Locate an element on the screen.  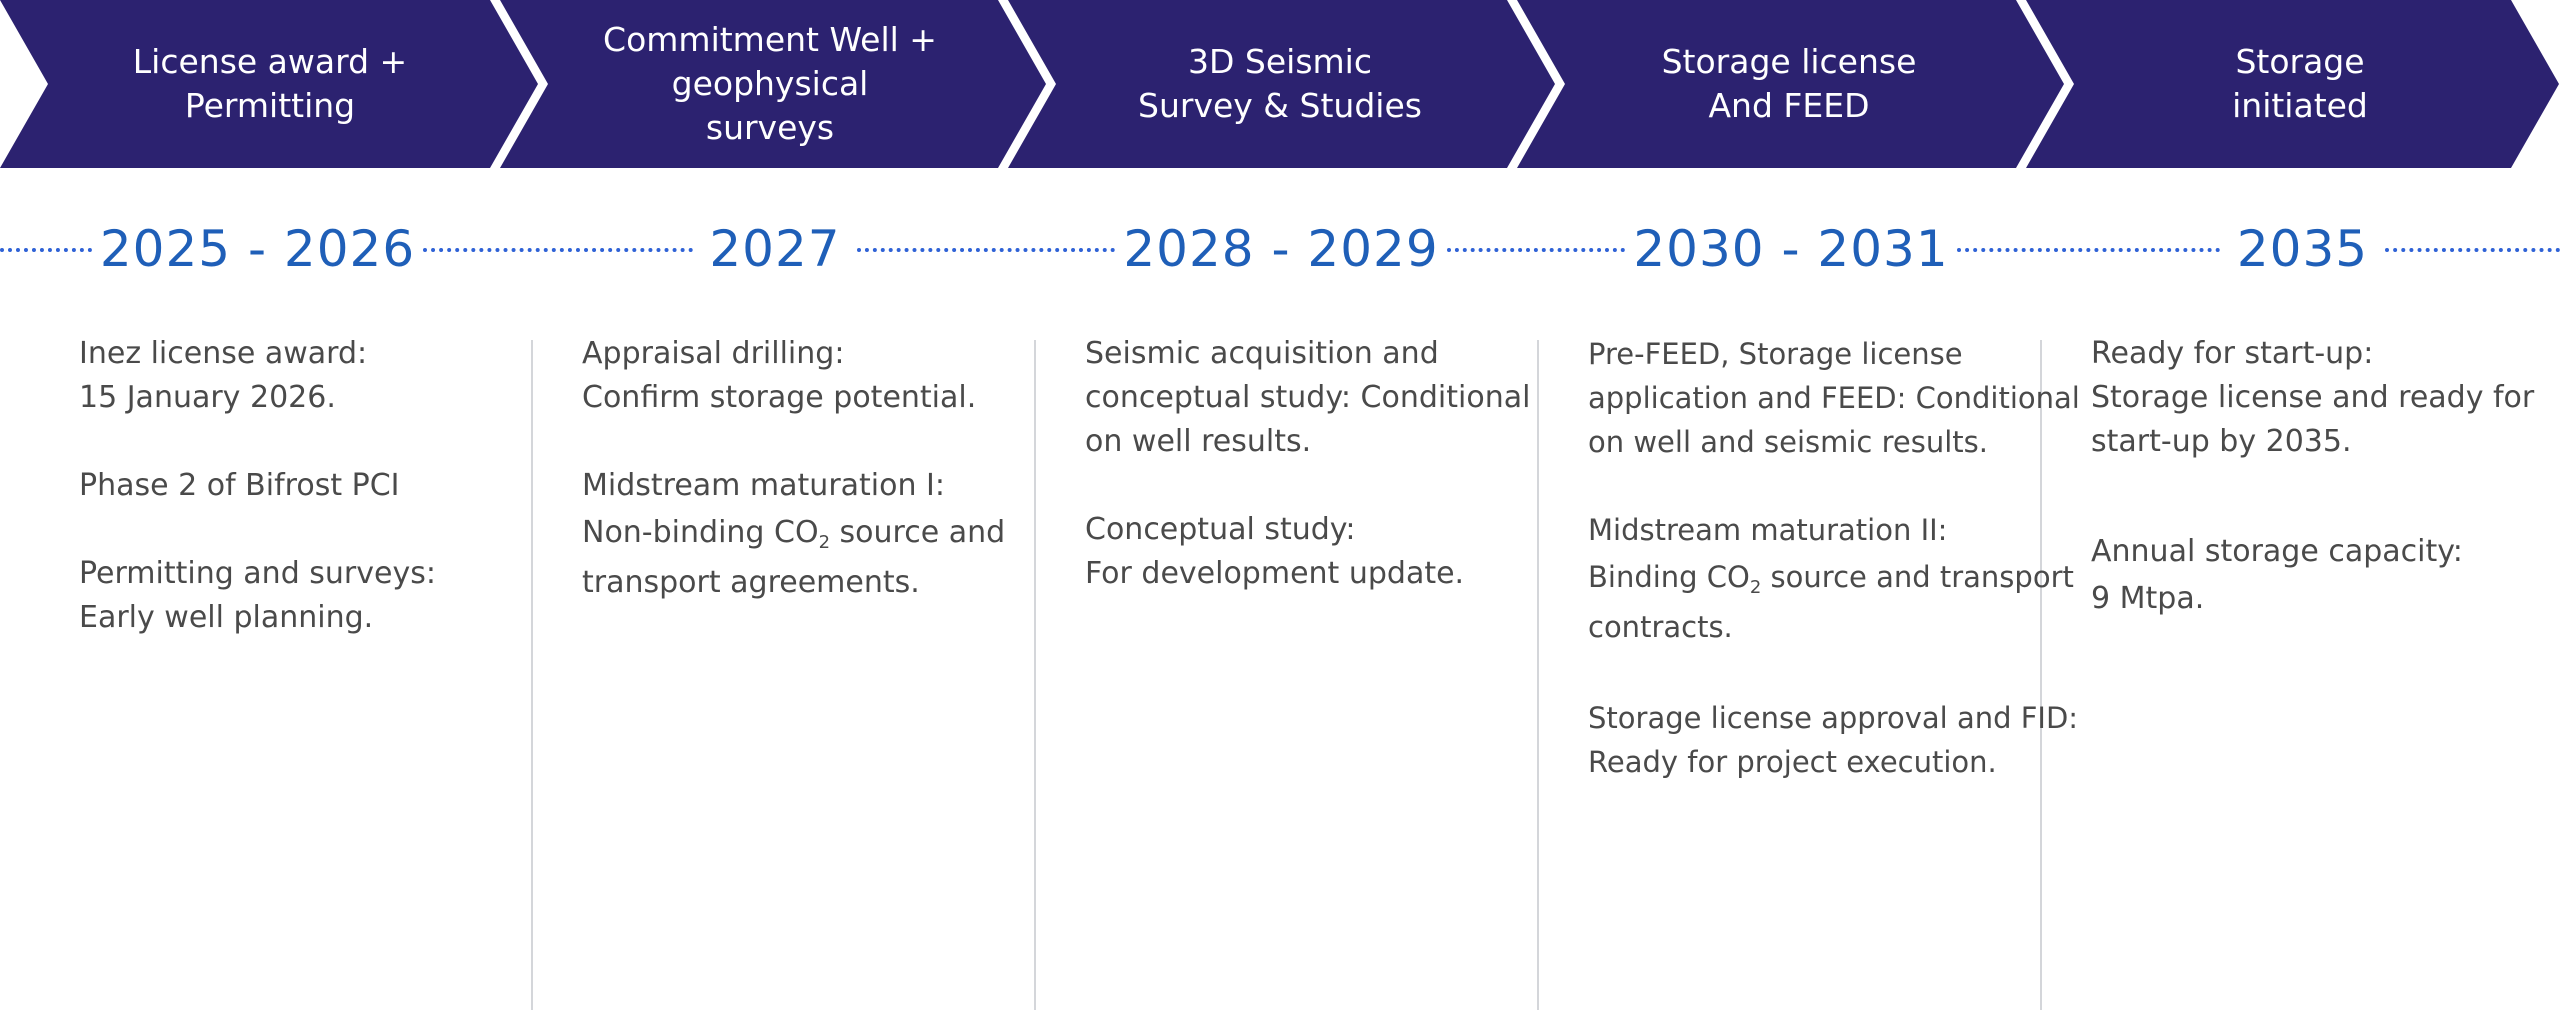
detail-line: on well results. is located at coordinates (1198, 441).